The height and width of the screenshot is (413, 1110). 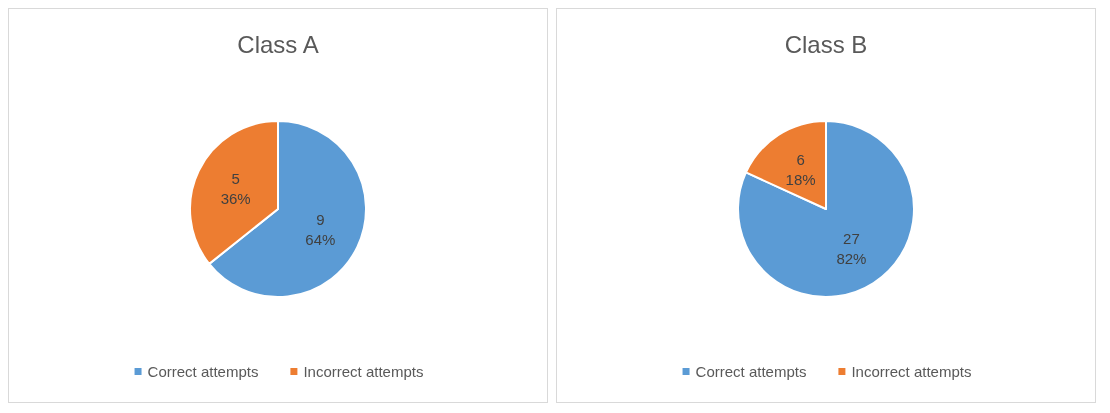 What do you see at coordinates (826, 44) in the screenshot?
I see `chart-title: Class B` at bounding box center [826, 44].